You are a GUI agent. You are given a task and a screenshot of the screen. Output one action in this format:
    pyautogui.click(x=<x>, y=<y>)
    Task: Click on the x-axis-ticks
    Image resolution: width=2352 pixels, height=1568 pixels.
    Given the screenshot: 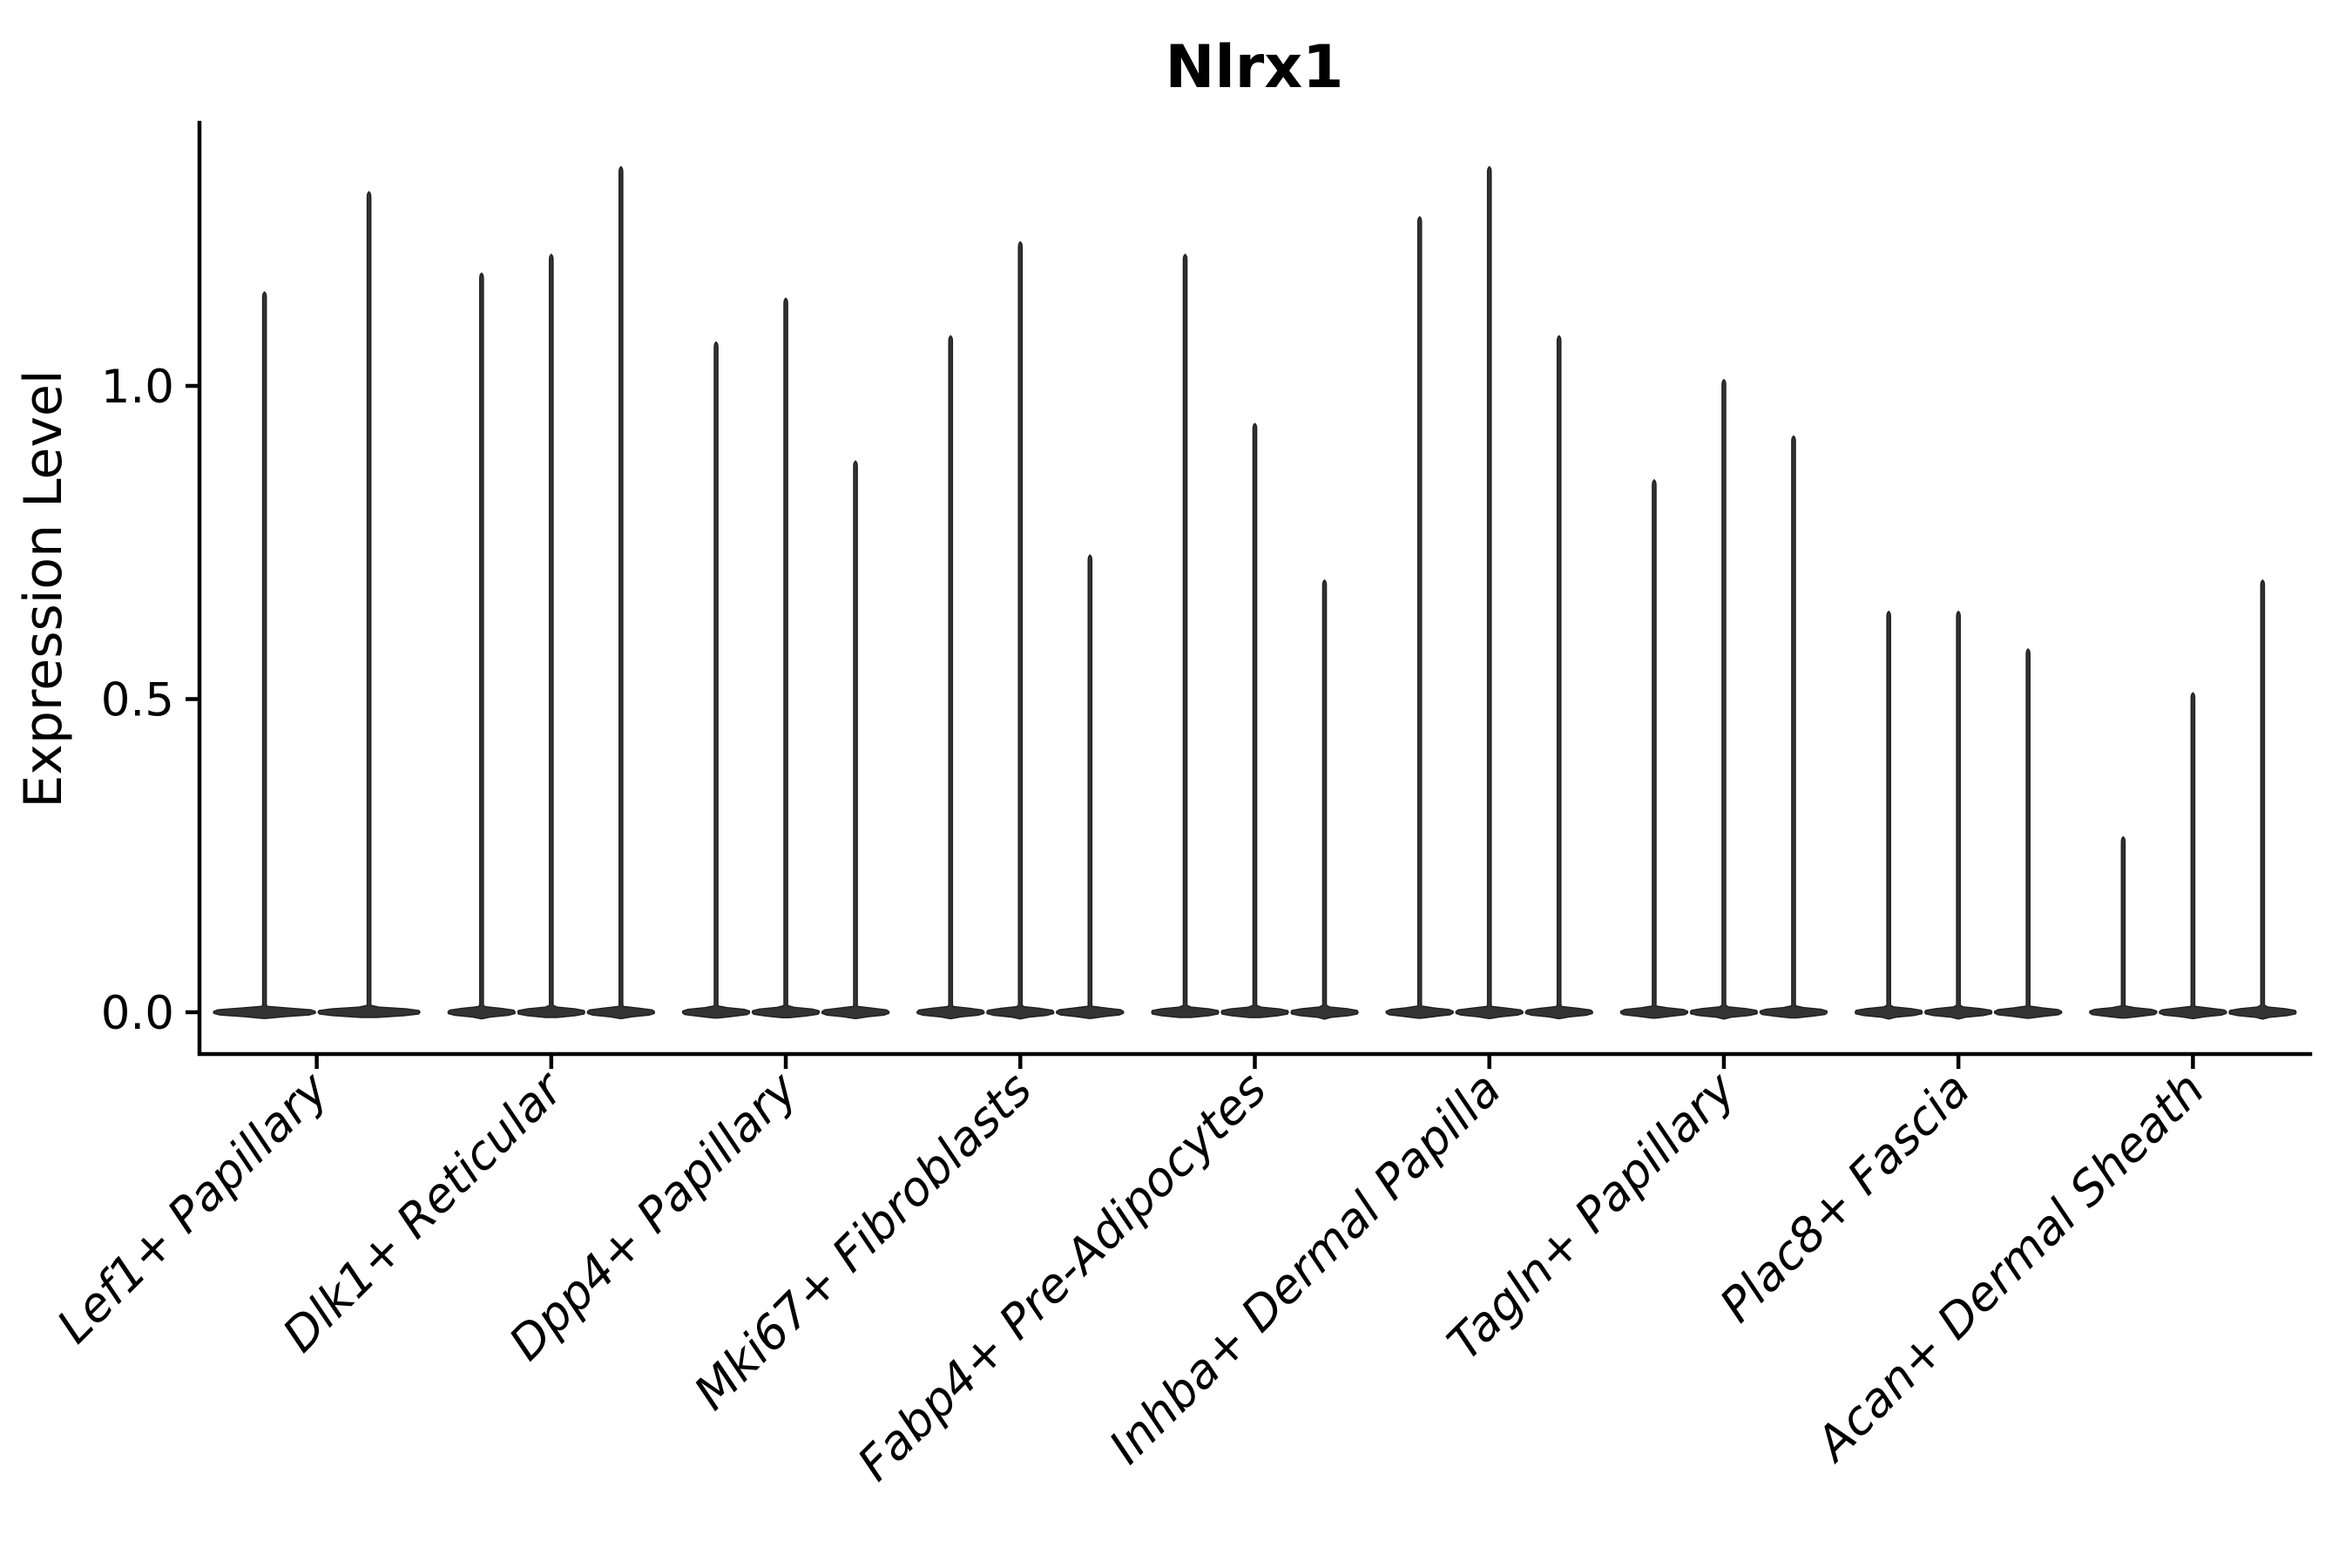 What is the action you would take?
    pyautogui.click(x=1254, y=1061)
    